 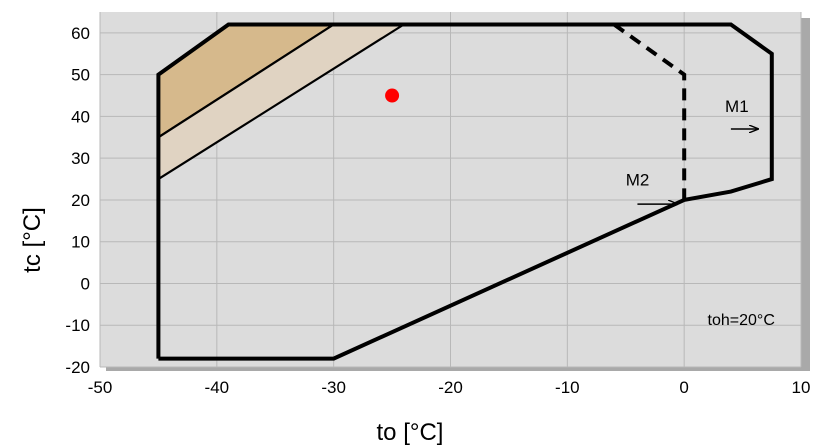 I want to click on x-tick-label: -50, so click(x=100, y=387).